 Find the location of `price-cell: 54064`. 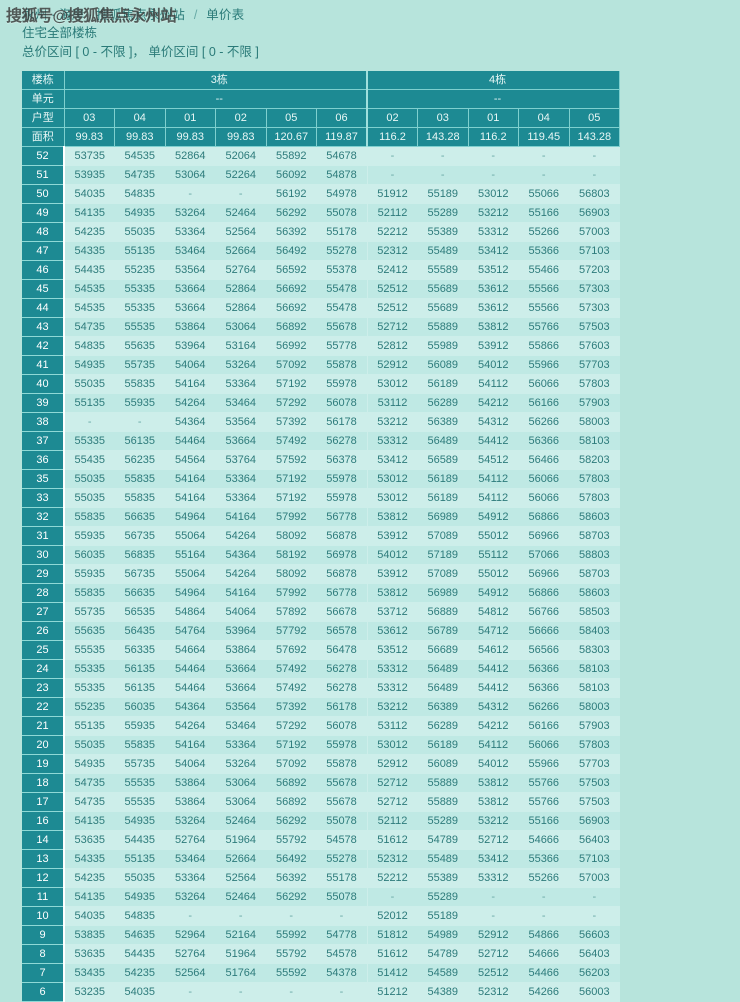

price-cell: 54064 is located at coordinates (190, 764).